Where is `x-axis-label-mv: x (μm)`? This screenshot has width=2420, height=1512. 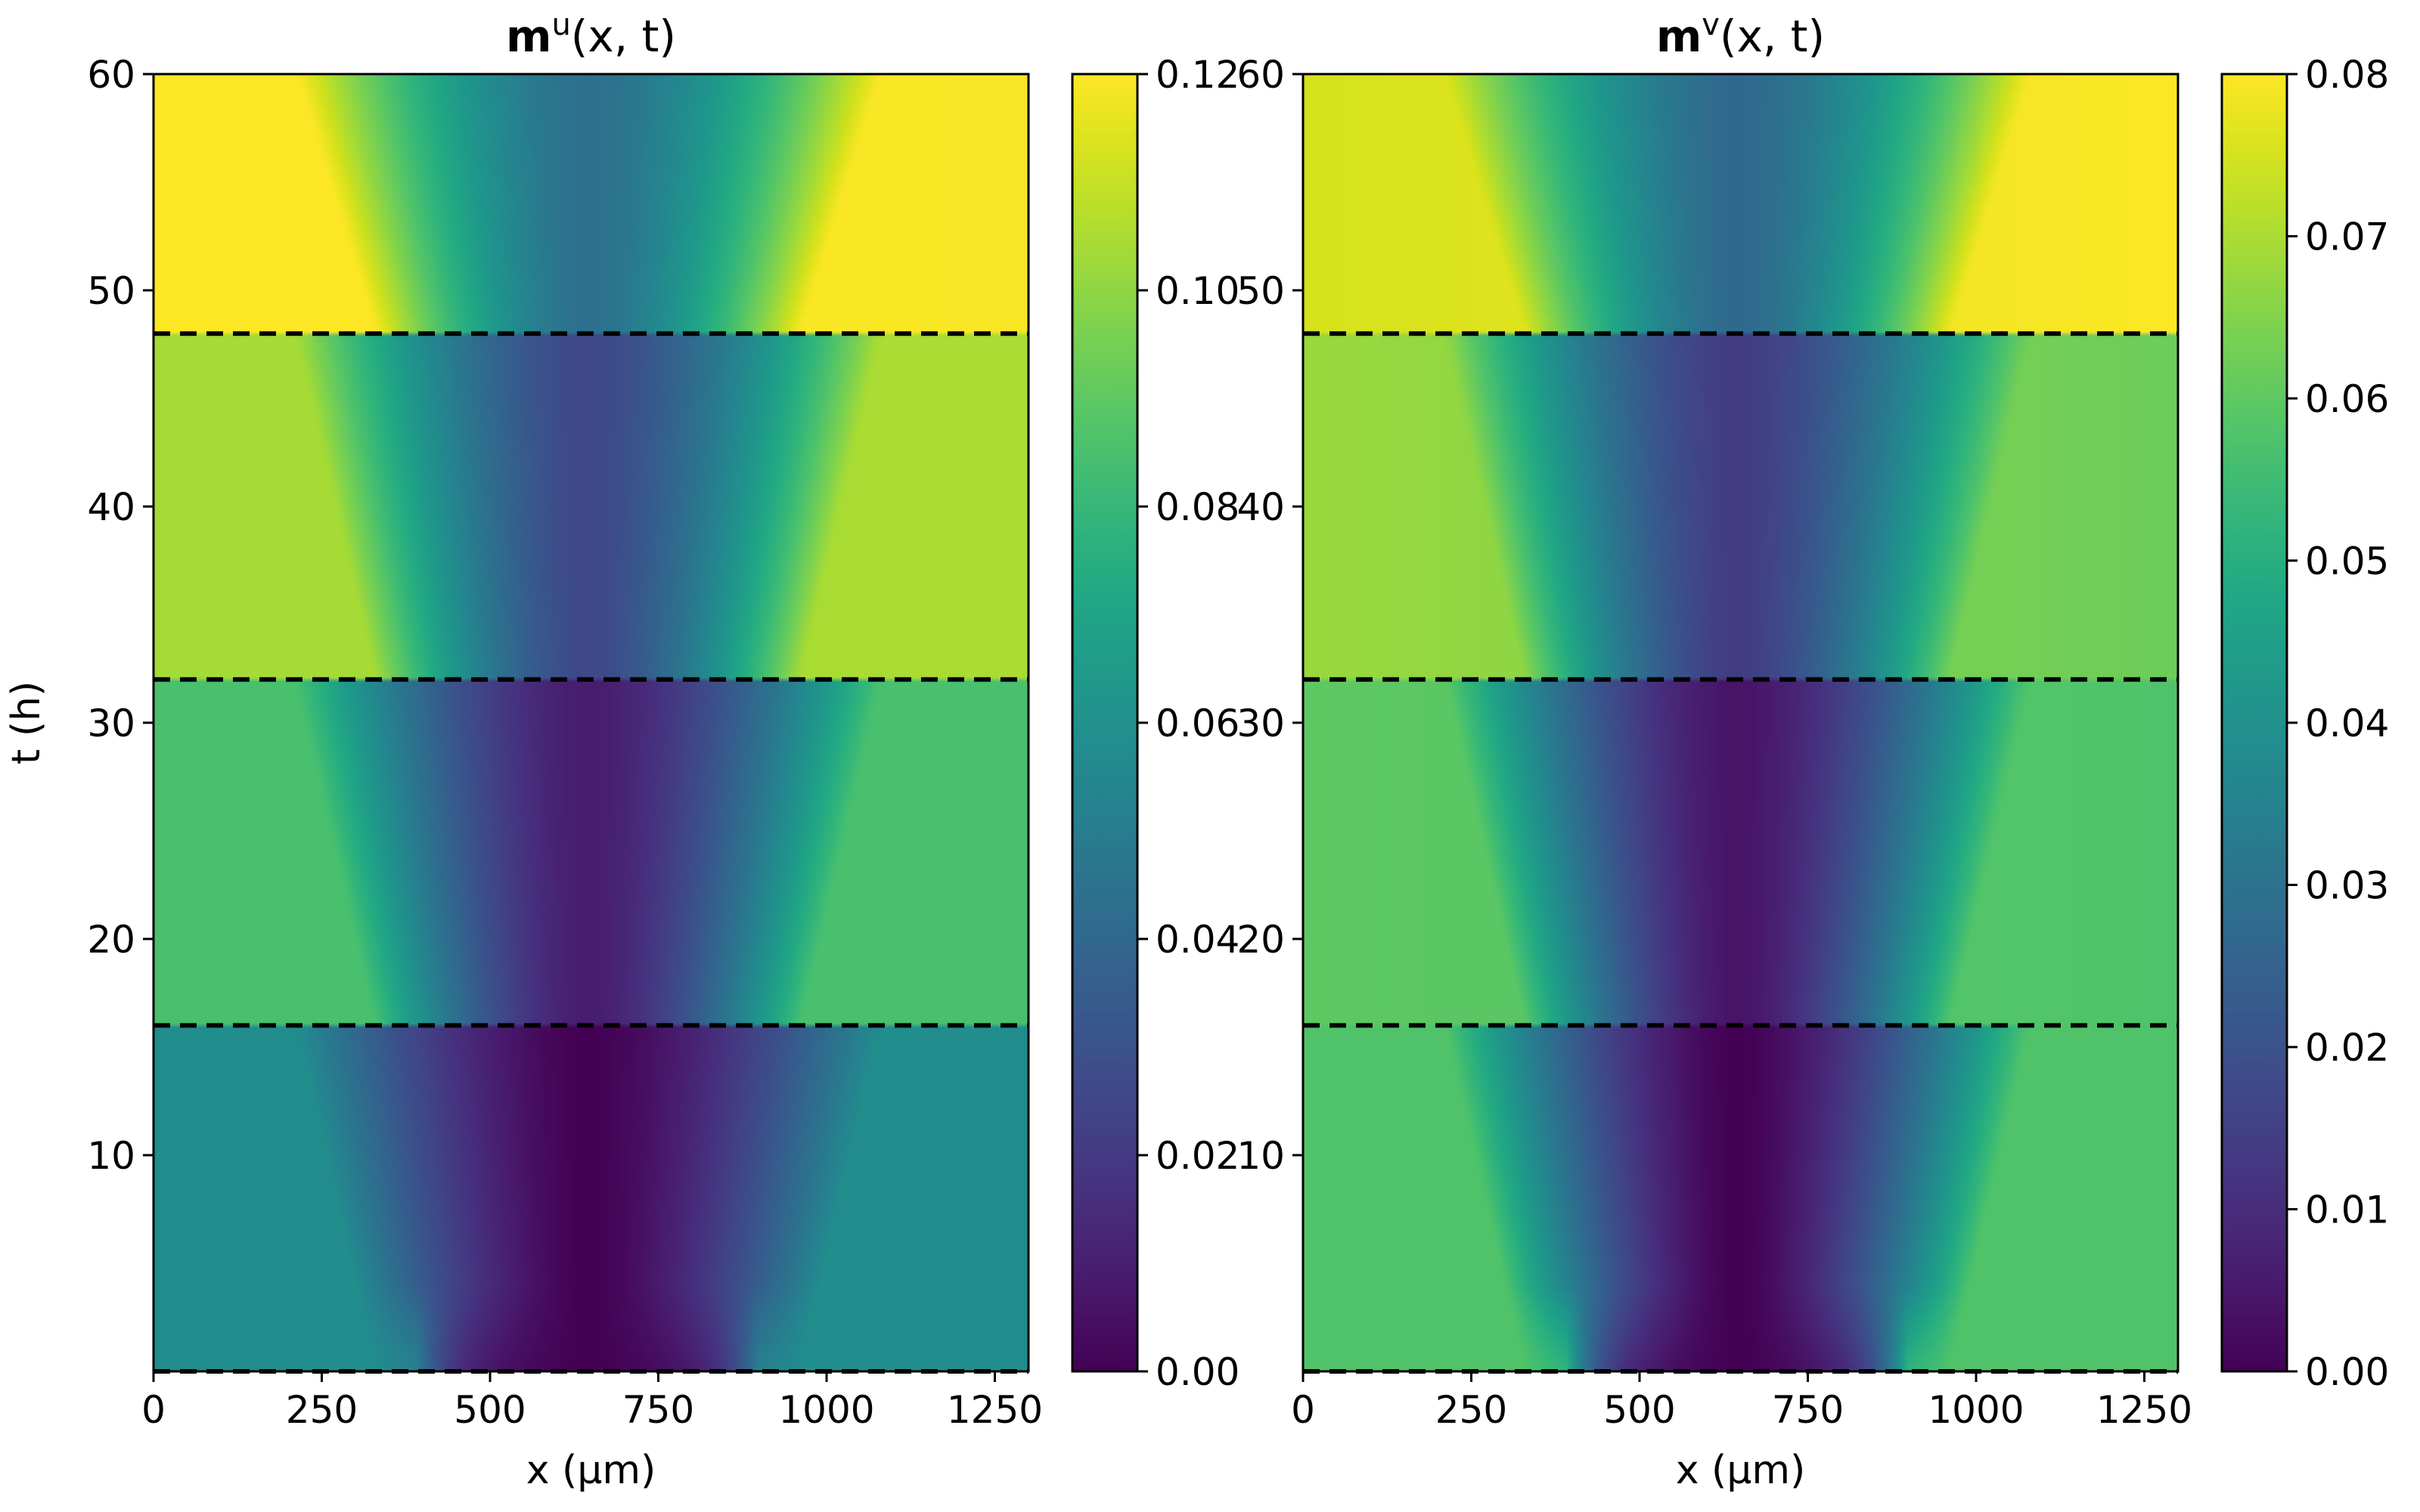 x-axis-label-mv: x (μm) is located at coordinates (1741, 1470).